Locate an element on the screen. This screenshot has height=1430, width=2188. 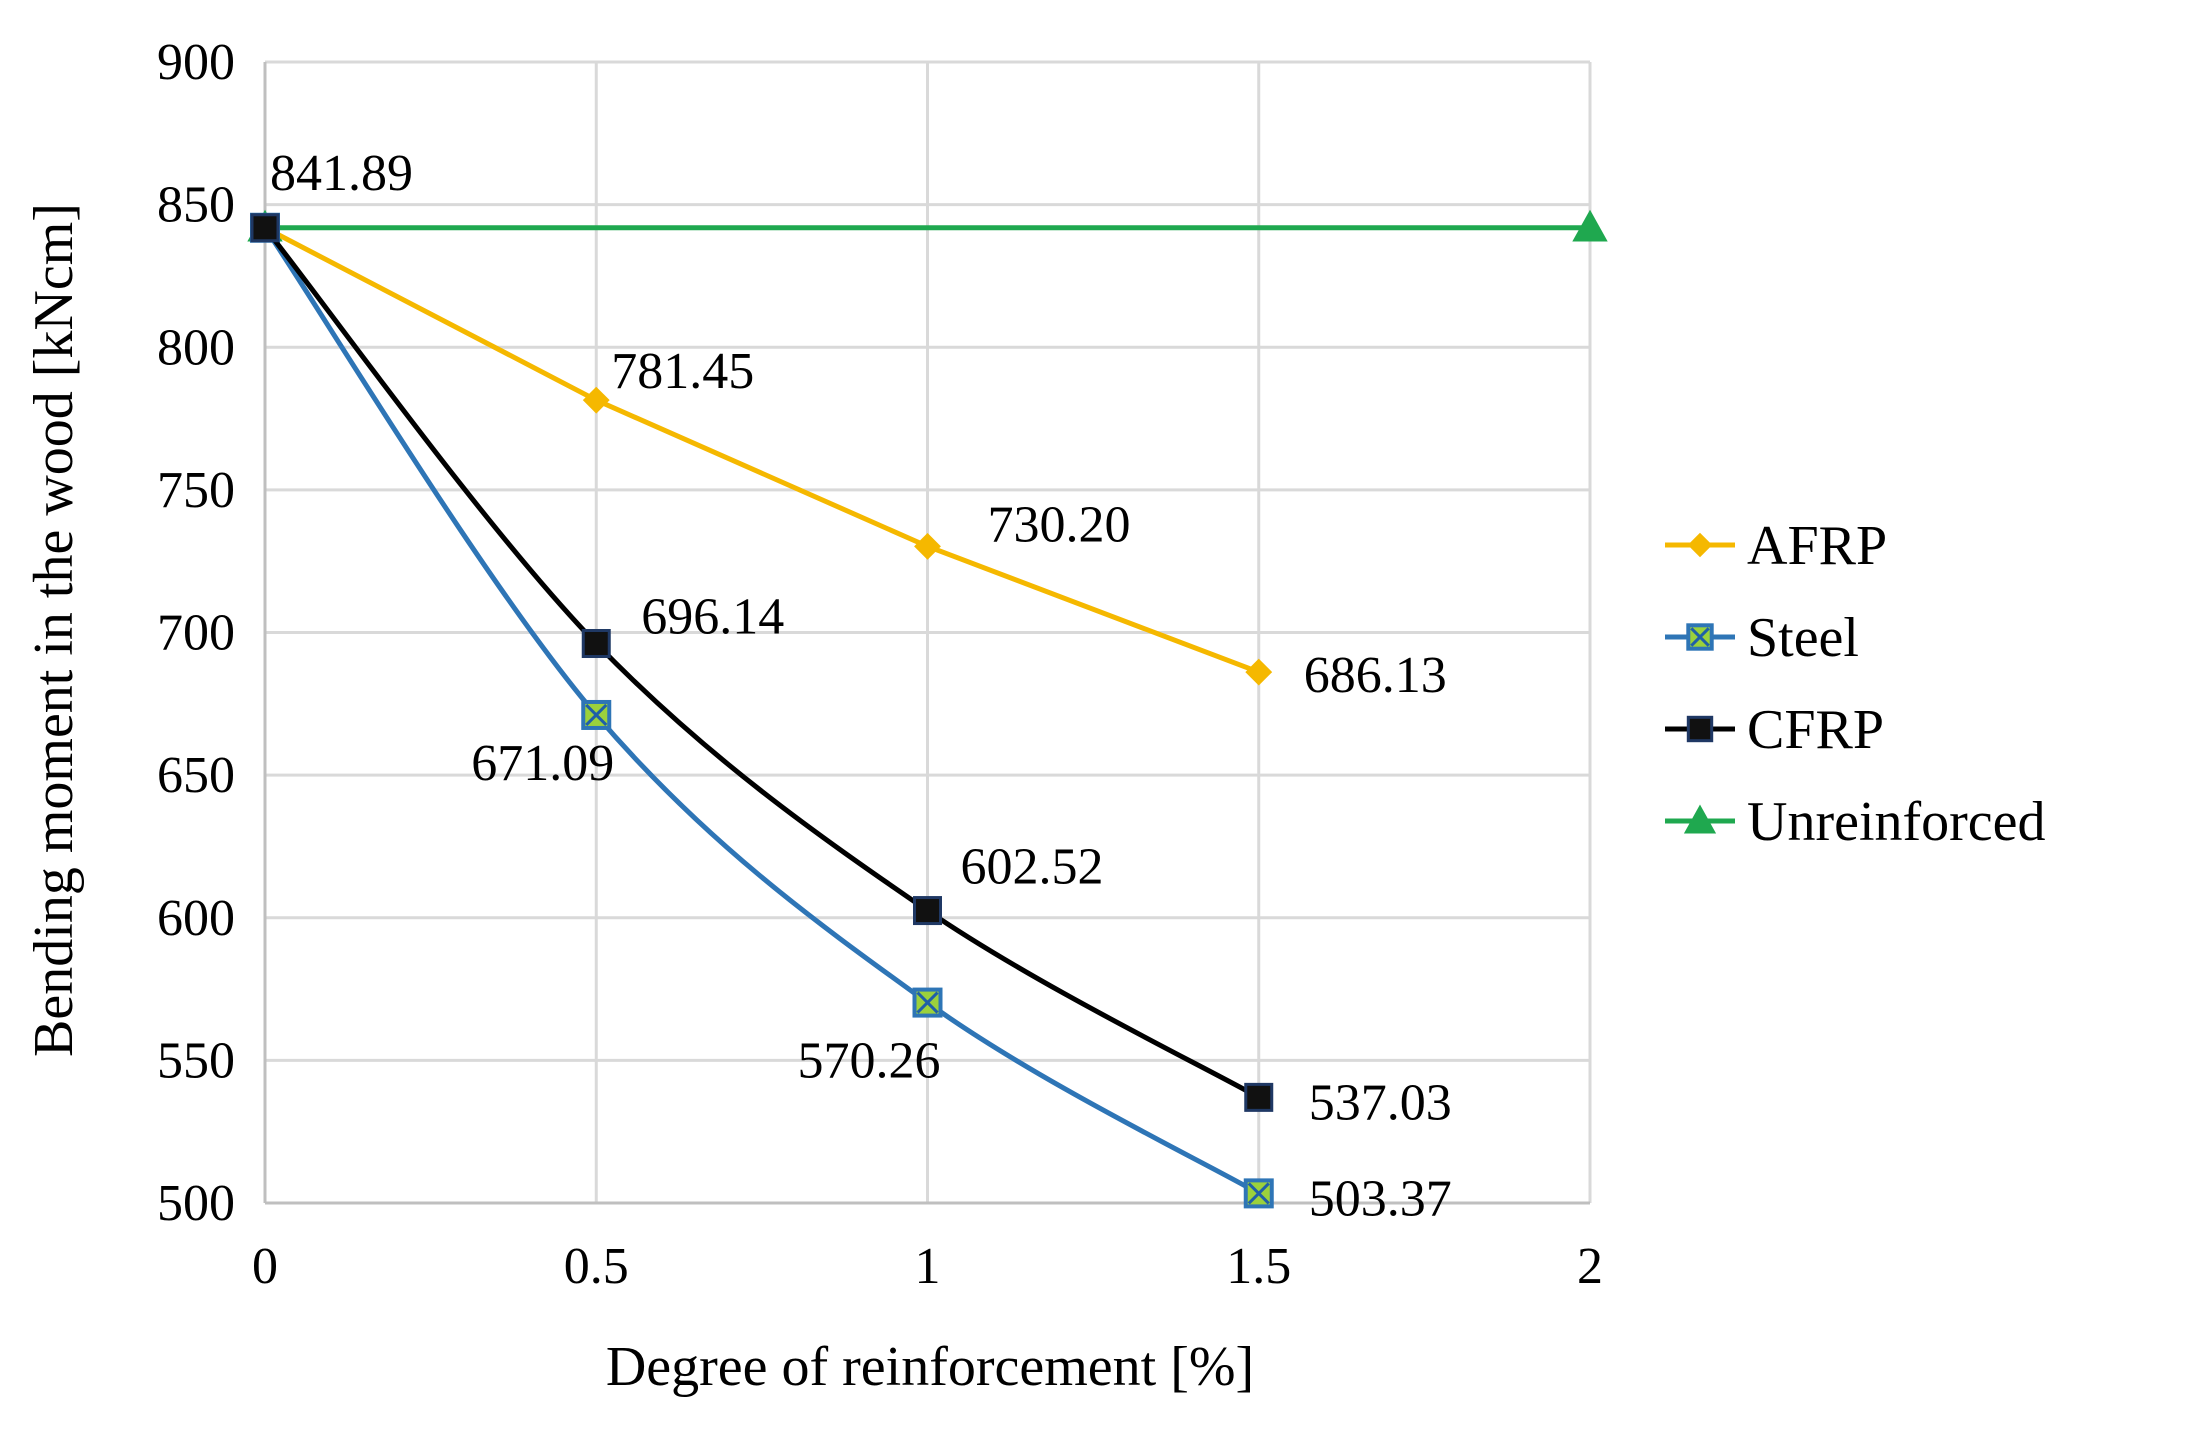
legend-marker-steel is located at coordinates (1700, 637).